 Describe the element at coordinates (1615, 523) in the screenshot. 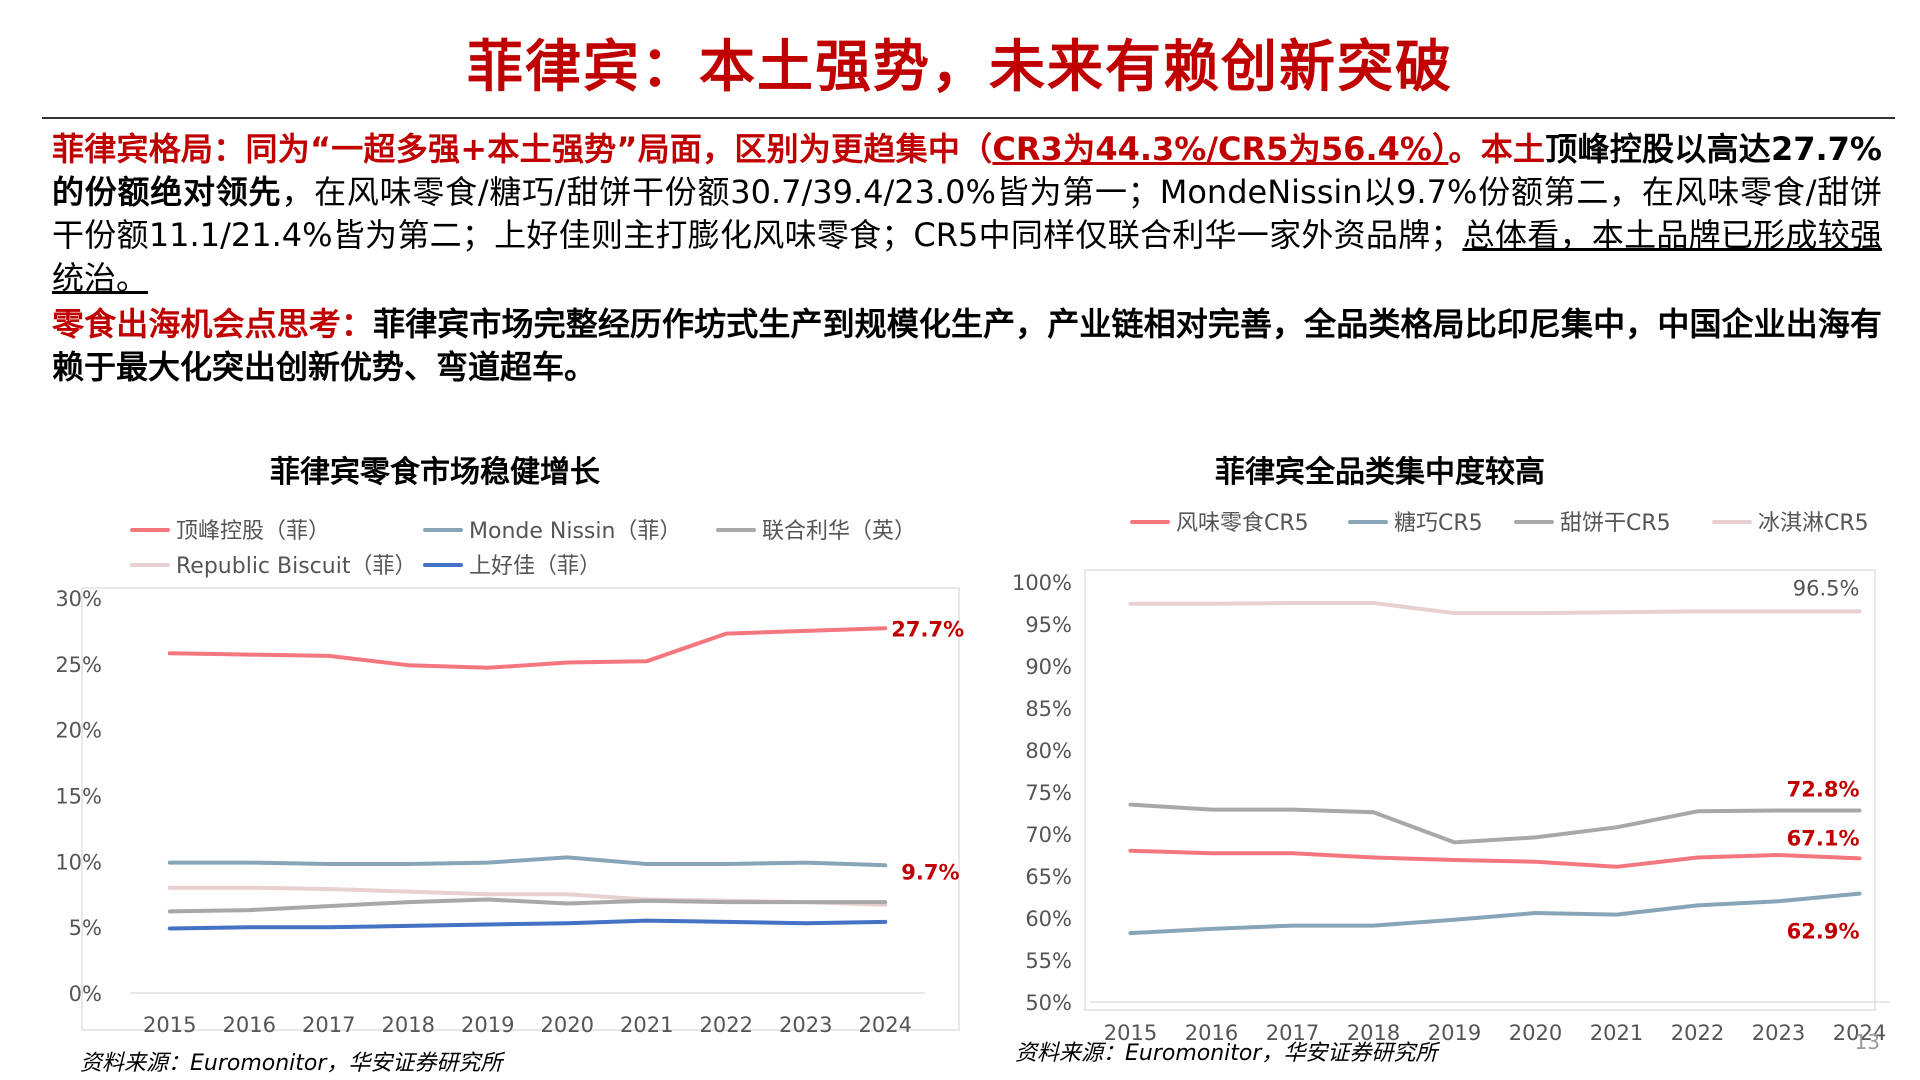

I see `legend-label-3: 甜饼干CR5` at that location.